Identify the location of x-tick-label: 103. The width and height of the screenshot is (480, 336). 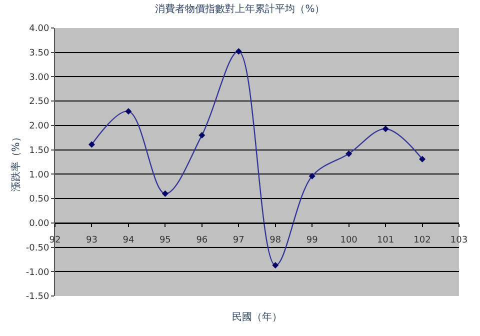
(459, 241).